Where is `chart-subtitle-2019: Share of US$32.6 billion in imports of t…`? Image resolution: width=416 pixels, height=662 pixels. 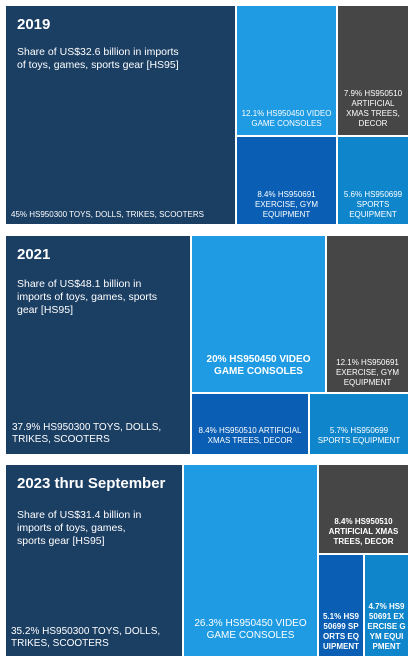
chart-subtitle-2019: Share of US$32.6 billion in imports of t… is located at coordinates (98, 58).